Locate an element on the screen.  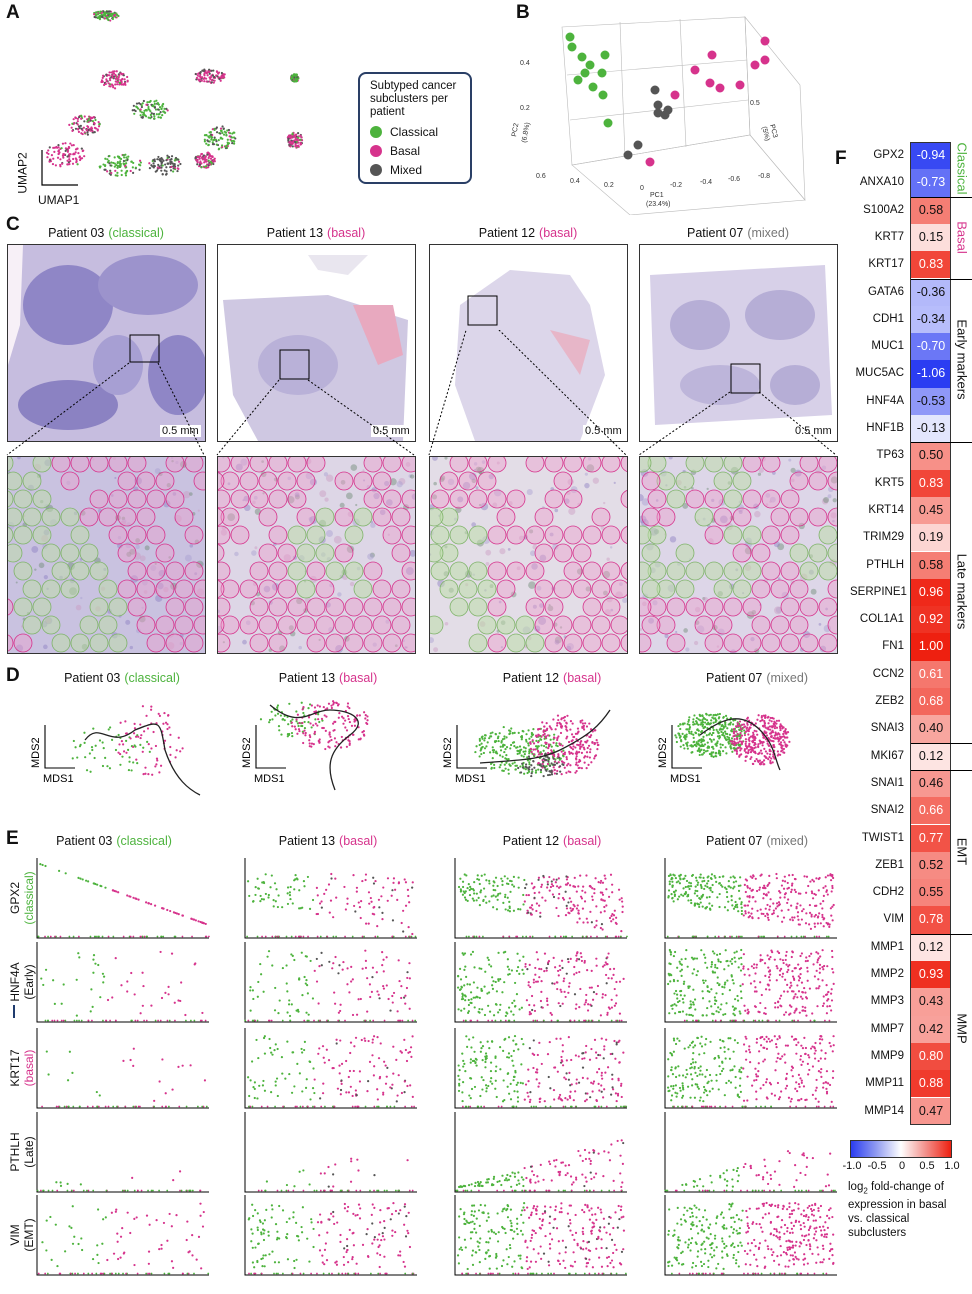
trajectory-curve is located at coordinates (740, 744).